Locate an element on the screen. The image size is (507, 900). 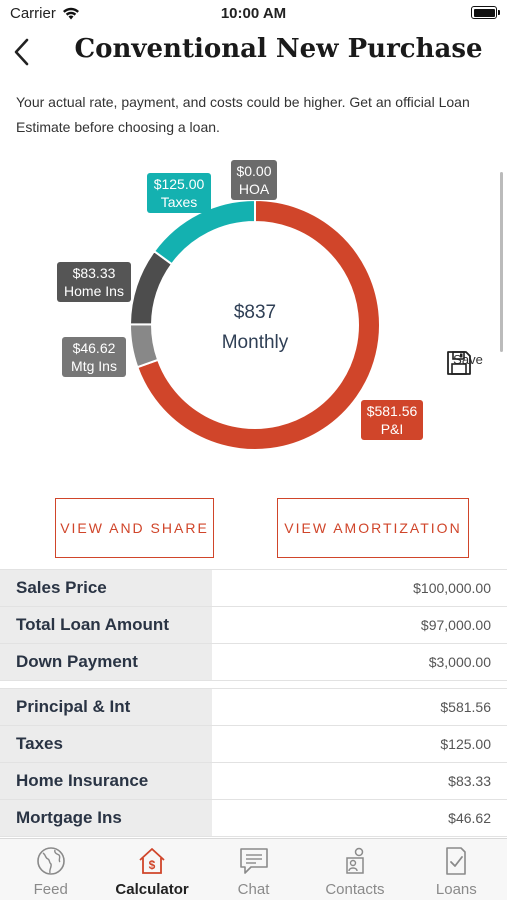
row-value: $125.00 is located at coordinates (465, 744).